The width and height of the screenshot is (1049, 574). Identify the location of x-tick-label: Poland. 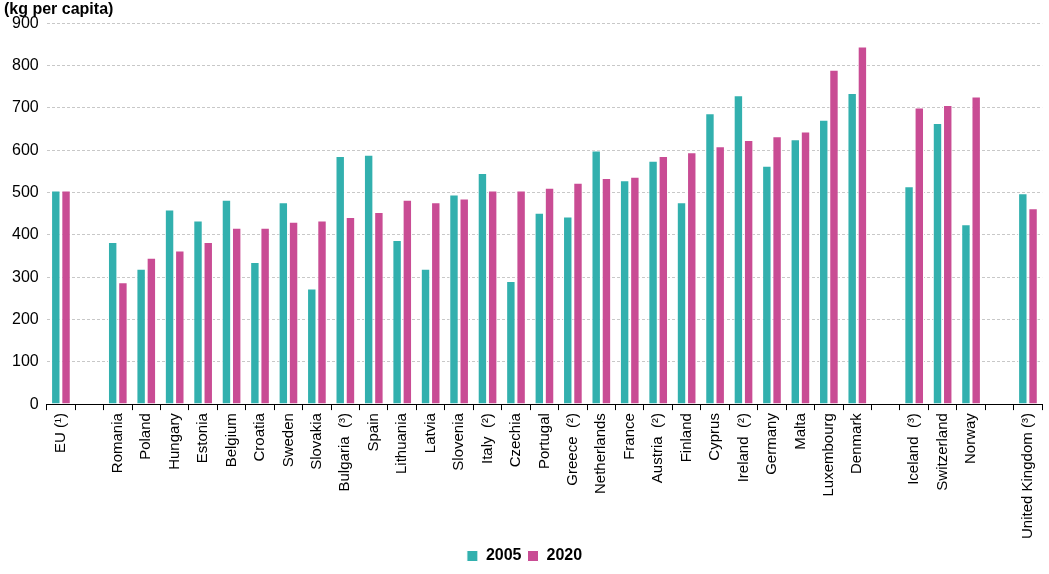
(145, 436).